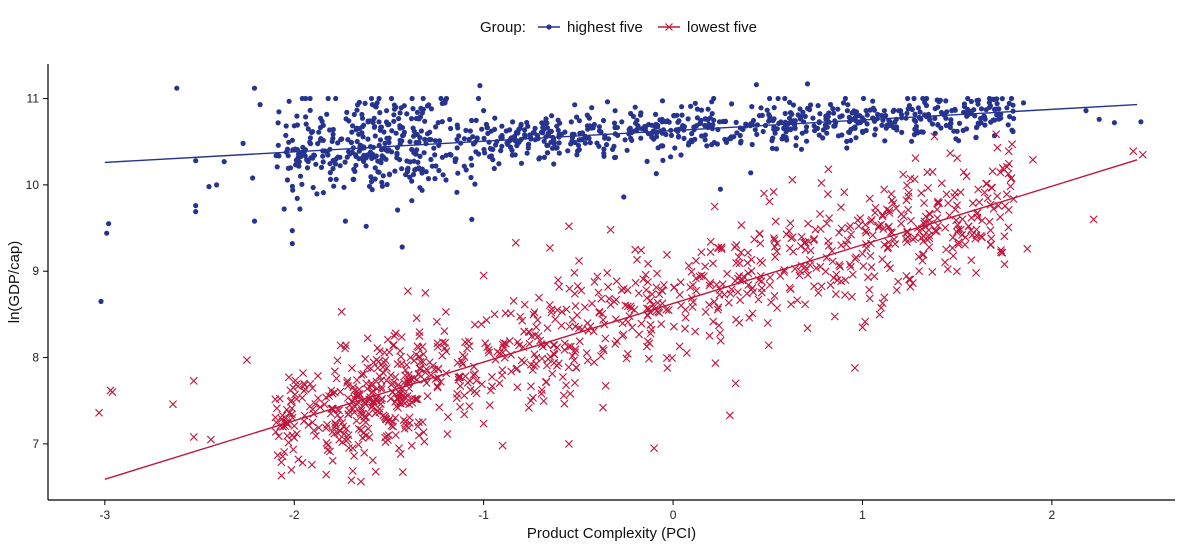 The image size is (1200, 550). I want to click on legend-label-highest-five: highest five, so click(605, 27).